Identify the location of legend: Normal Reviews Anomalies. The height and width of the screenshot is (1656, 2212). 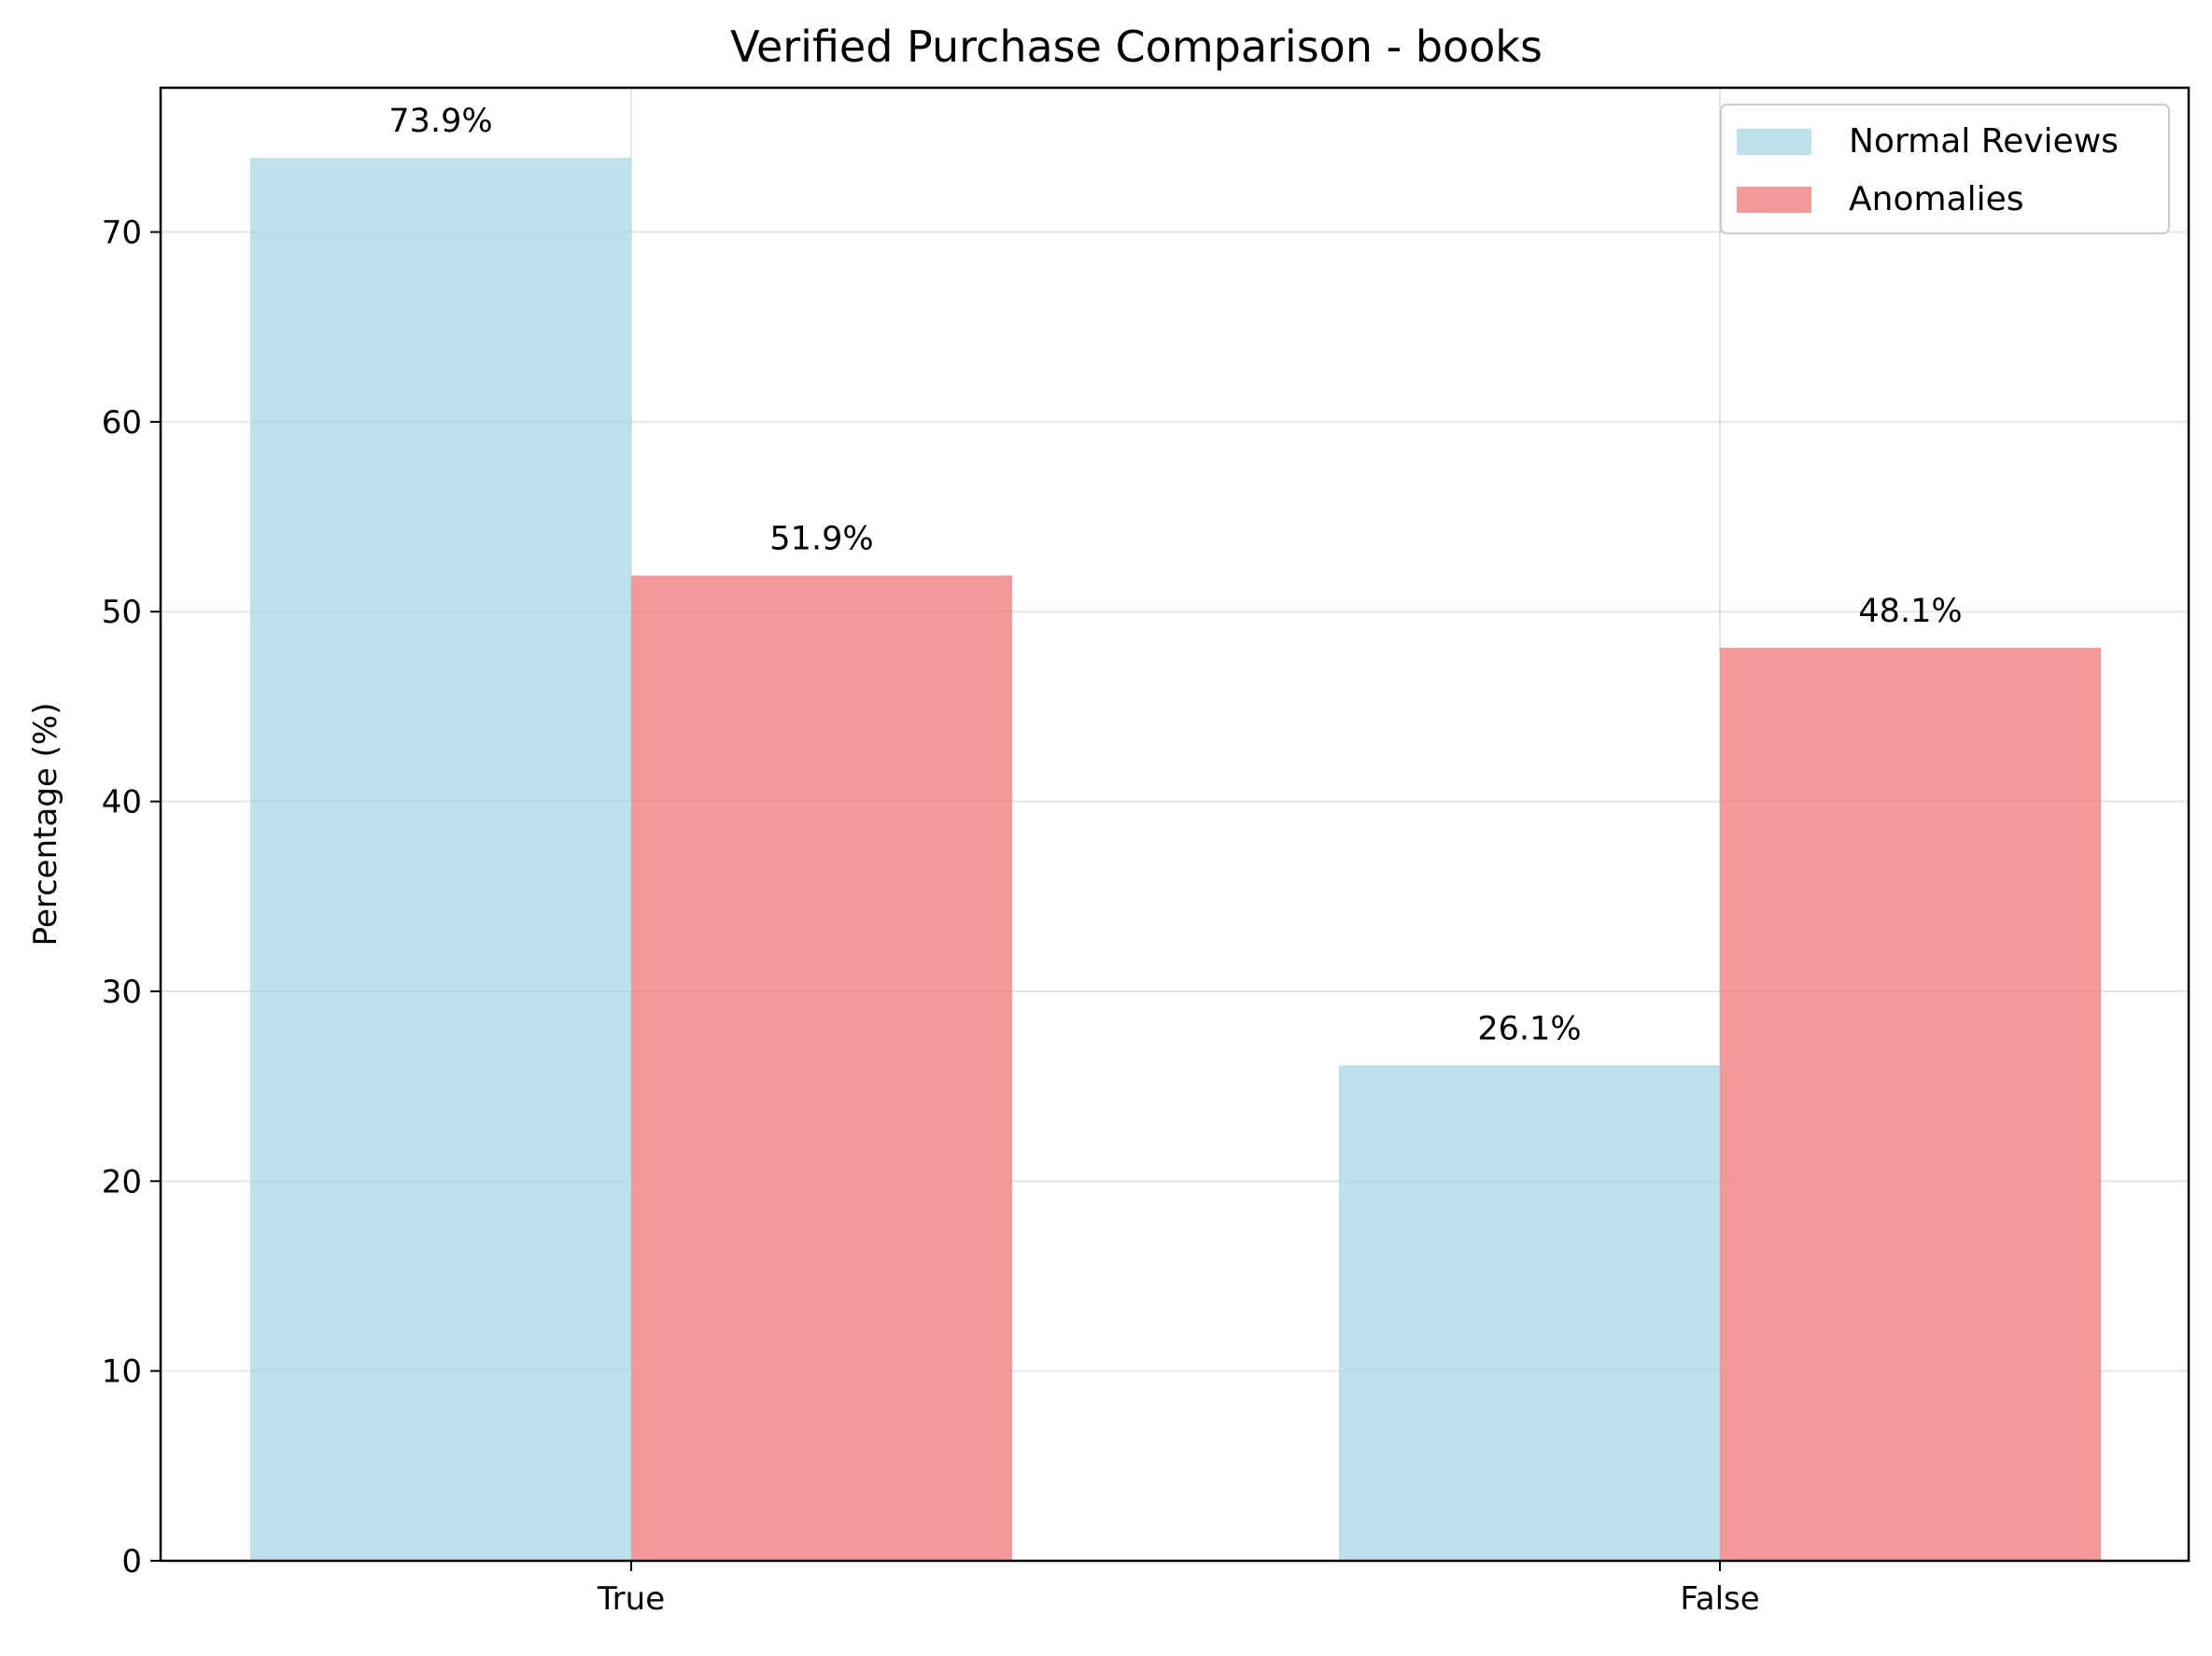
(1945, 169).